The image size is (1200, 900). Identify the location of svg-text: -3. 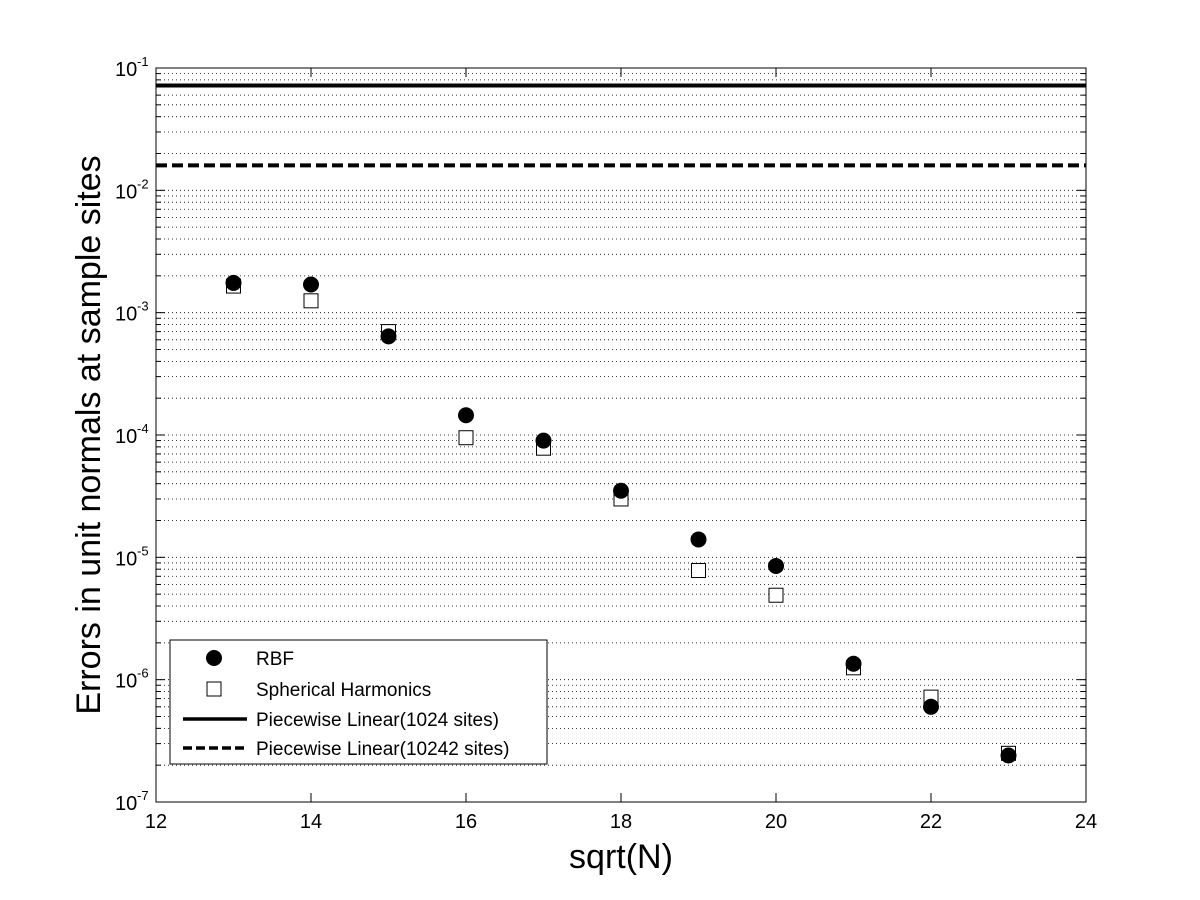
(143, 306).